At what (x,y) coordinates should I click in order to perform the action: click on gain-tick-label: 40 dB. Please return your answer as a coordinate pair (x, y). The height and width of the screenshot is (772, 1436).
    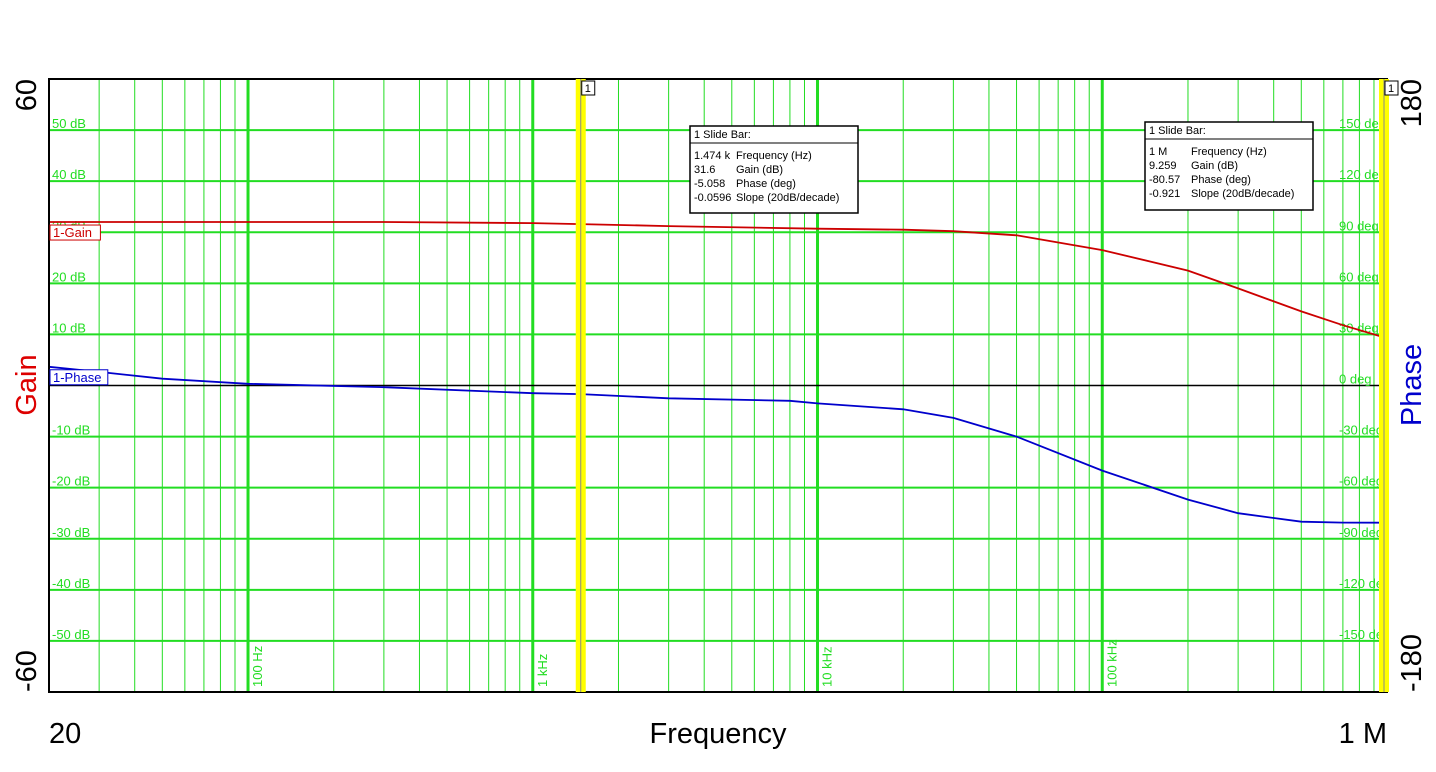
    Looking at the image, I should click on (69, 174).